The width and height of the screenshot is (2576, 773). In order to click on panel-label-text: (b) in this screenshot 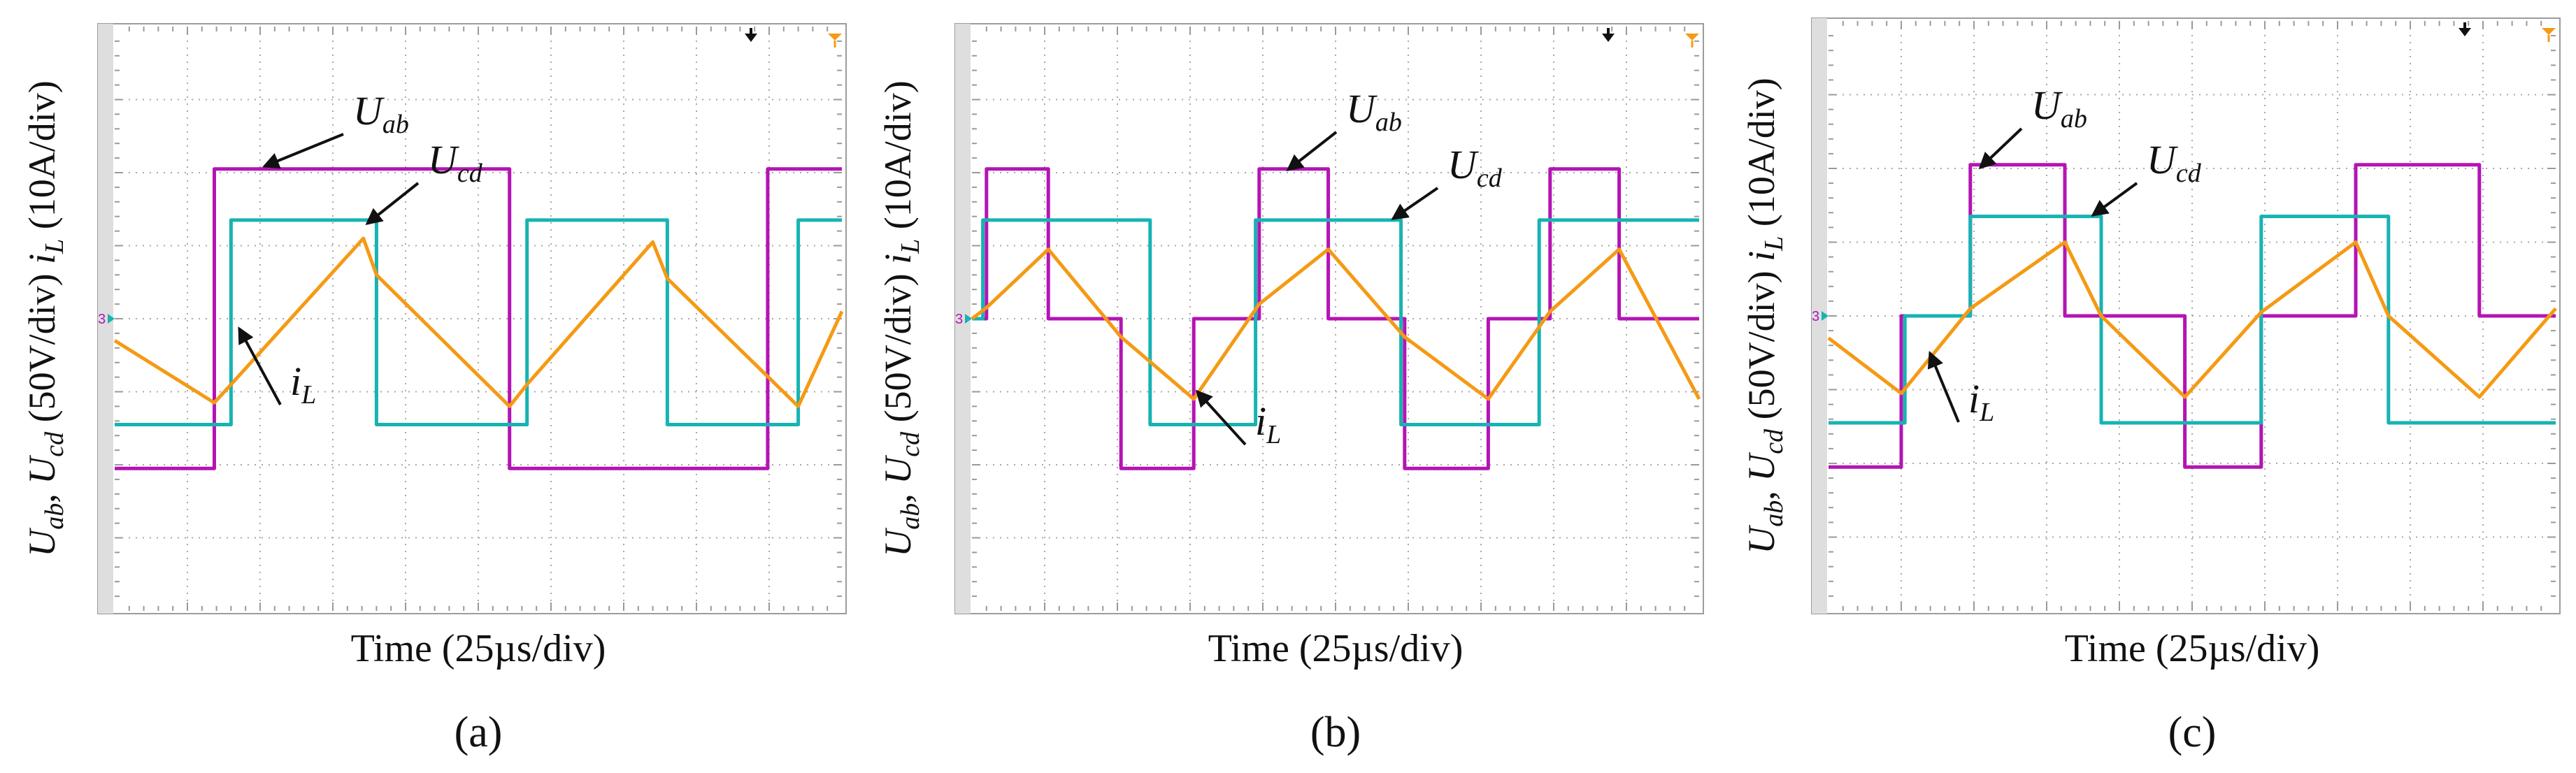, I will do `click(1335, 732)`.